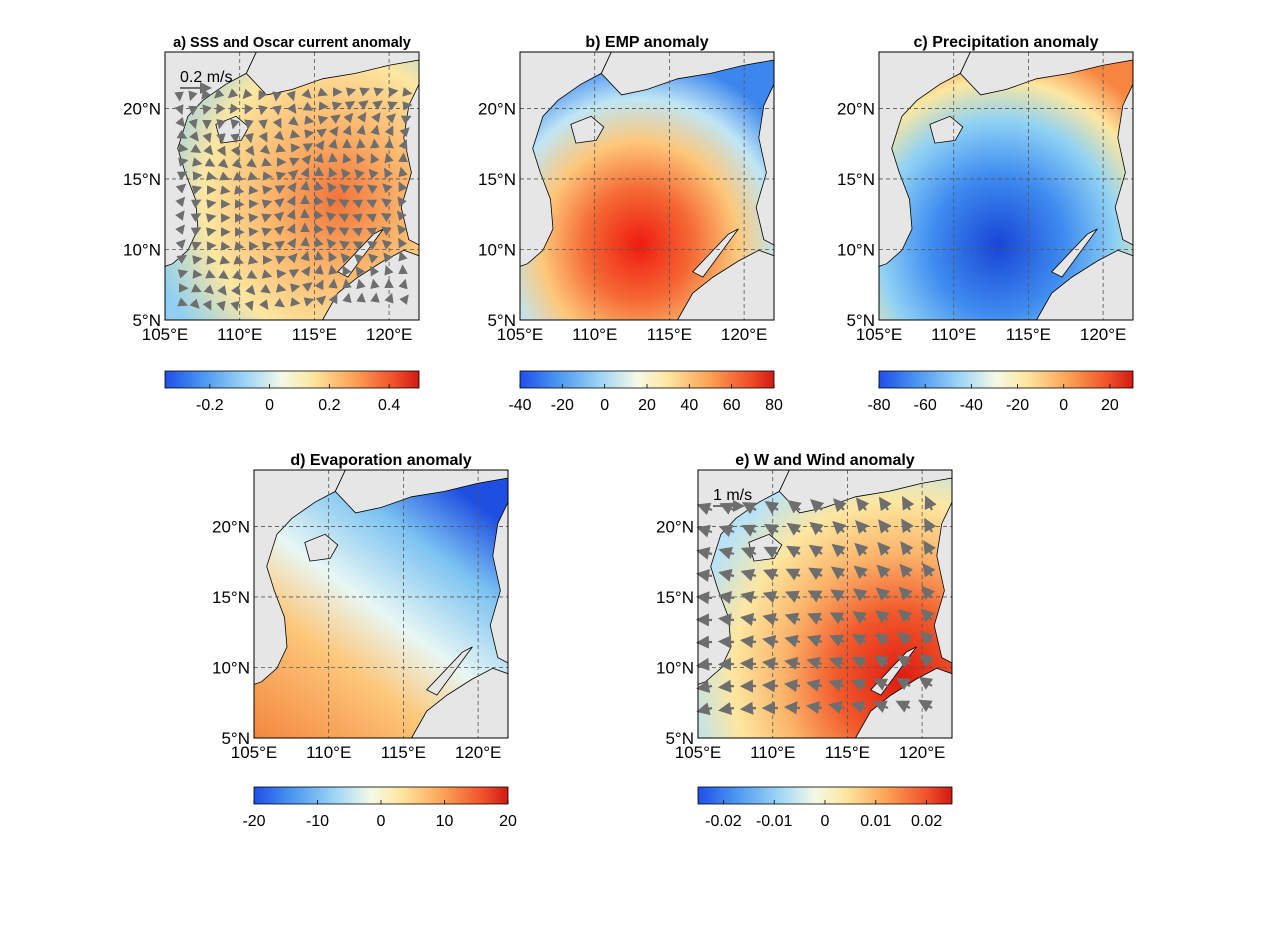  What do you see at coordinates (926, 821) in the screenshot?
I see `colorbar-tick-label: 0.02` at bounding box center [926, 821].